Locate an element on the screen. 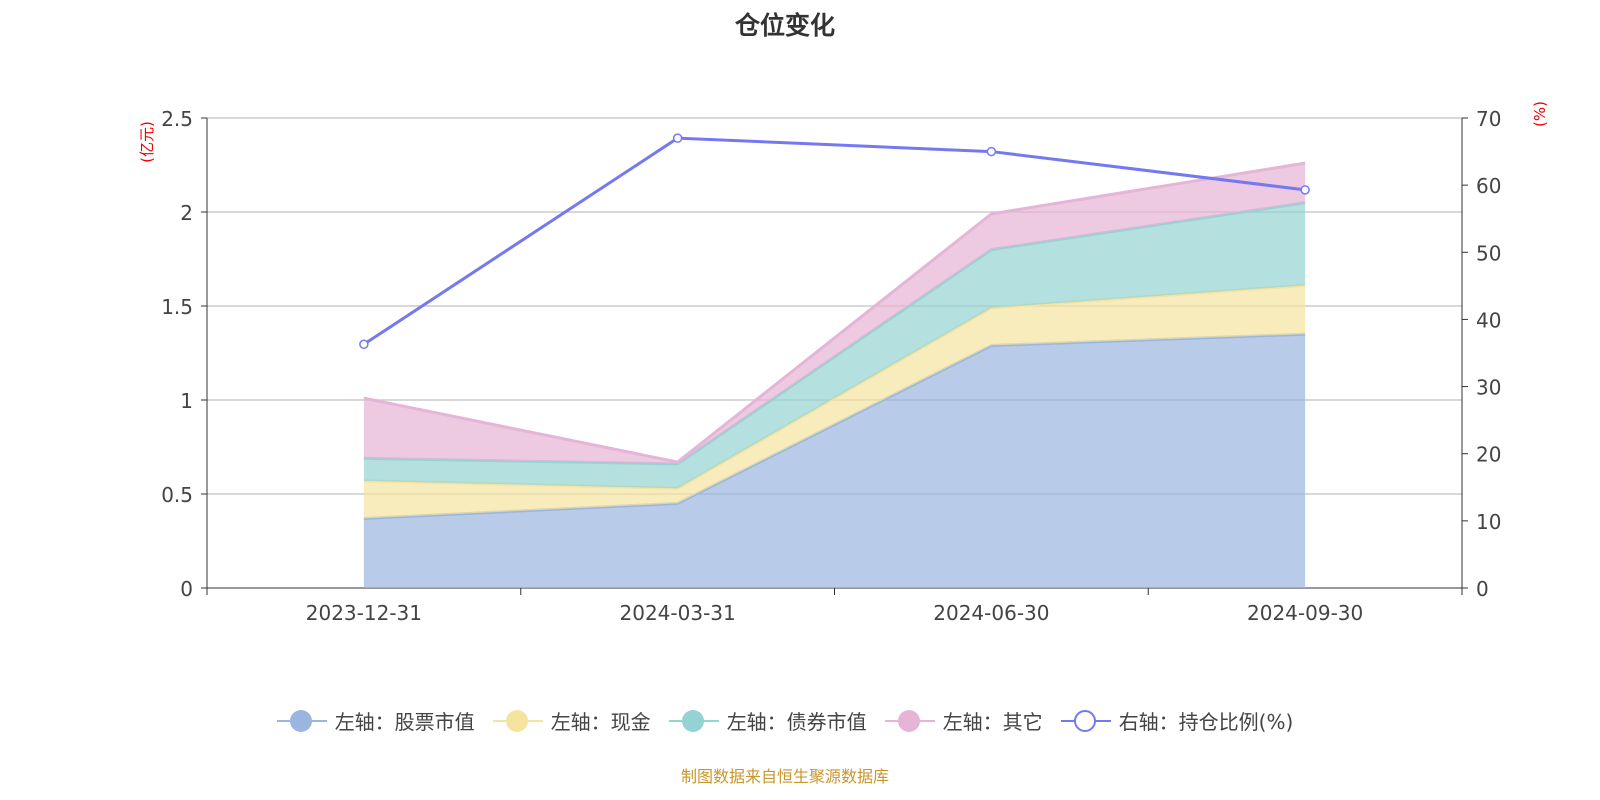 The height and width of the screenshot is (800, 1600). legend-item: 左轴：现金 is located at coordinates (571, 720).